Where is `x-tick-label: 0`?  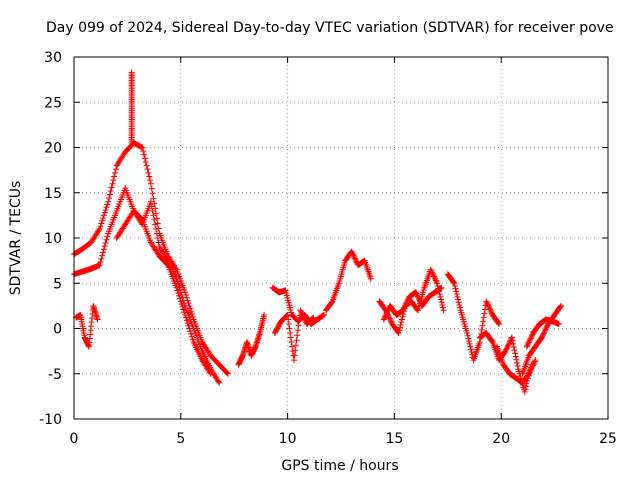 x-tick-label: 0 is located at coordinates (74, 439).